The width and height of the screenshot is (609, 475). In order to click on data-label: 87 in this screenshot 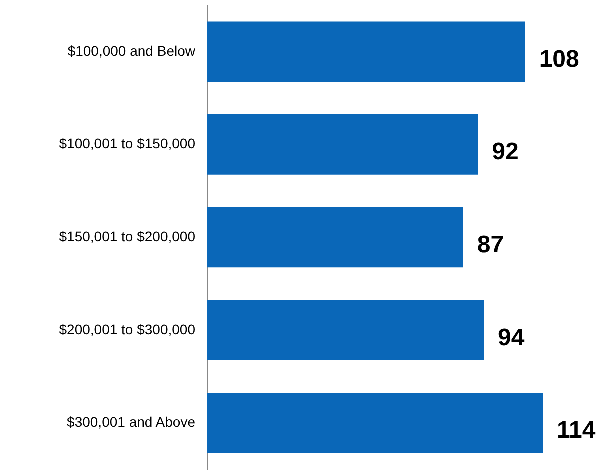, I will do `click(490, 245)`.